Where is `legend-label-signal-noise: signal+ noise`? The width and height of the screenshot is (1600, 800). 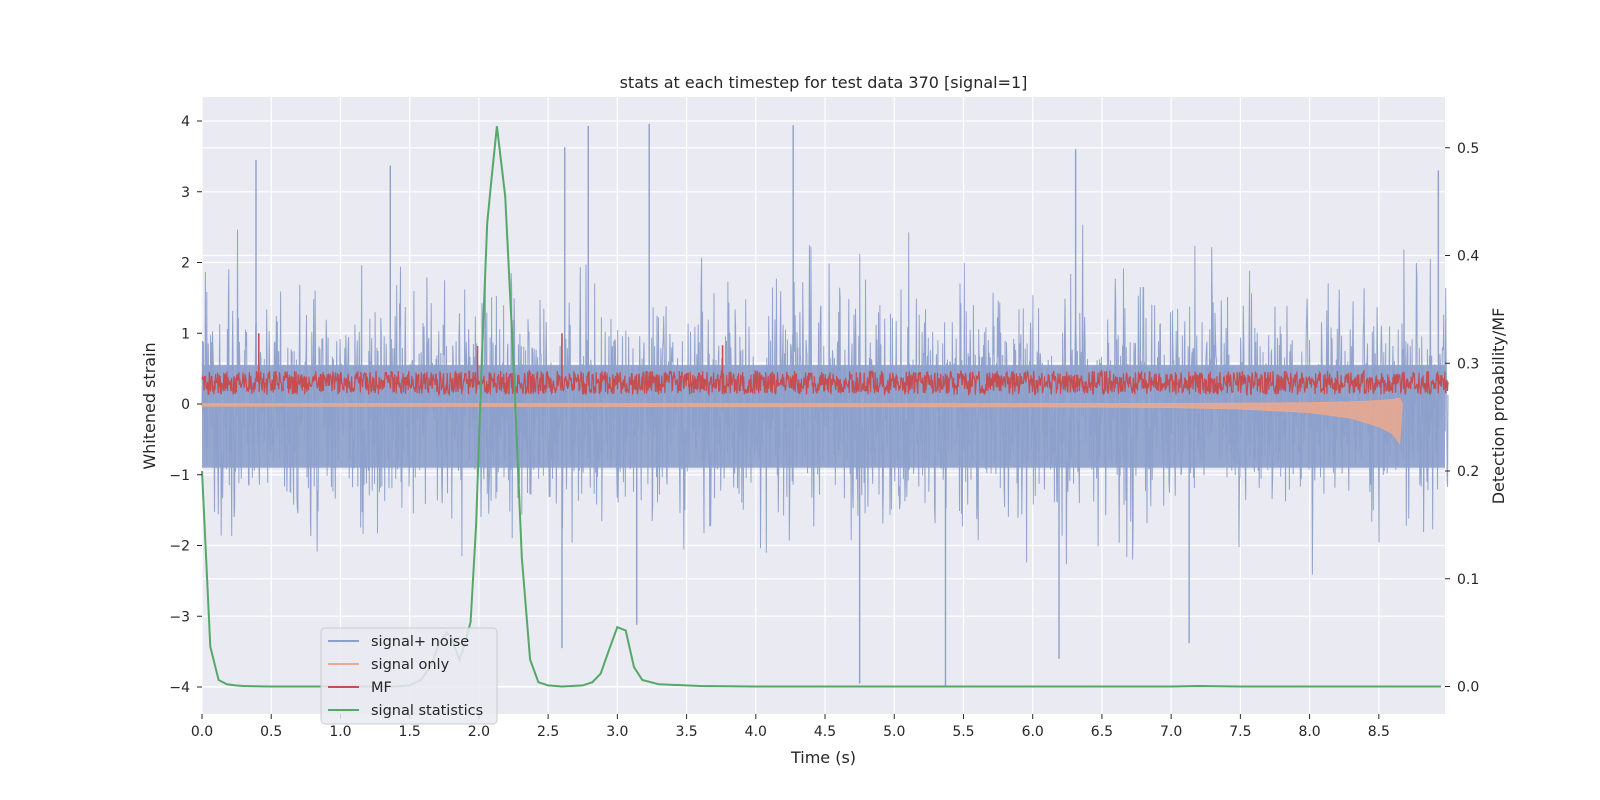
legend-label-signal-noise: signal+ noise is located at coordinates (420, 642).